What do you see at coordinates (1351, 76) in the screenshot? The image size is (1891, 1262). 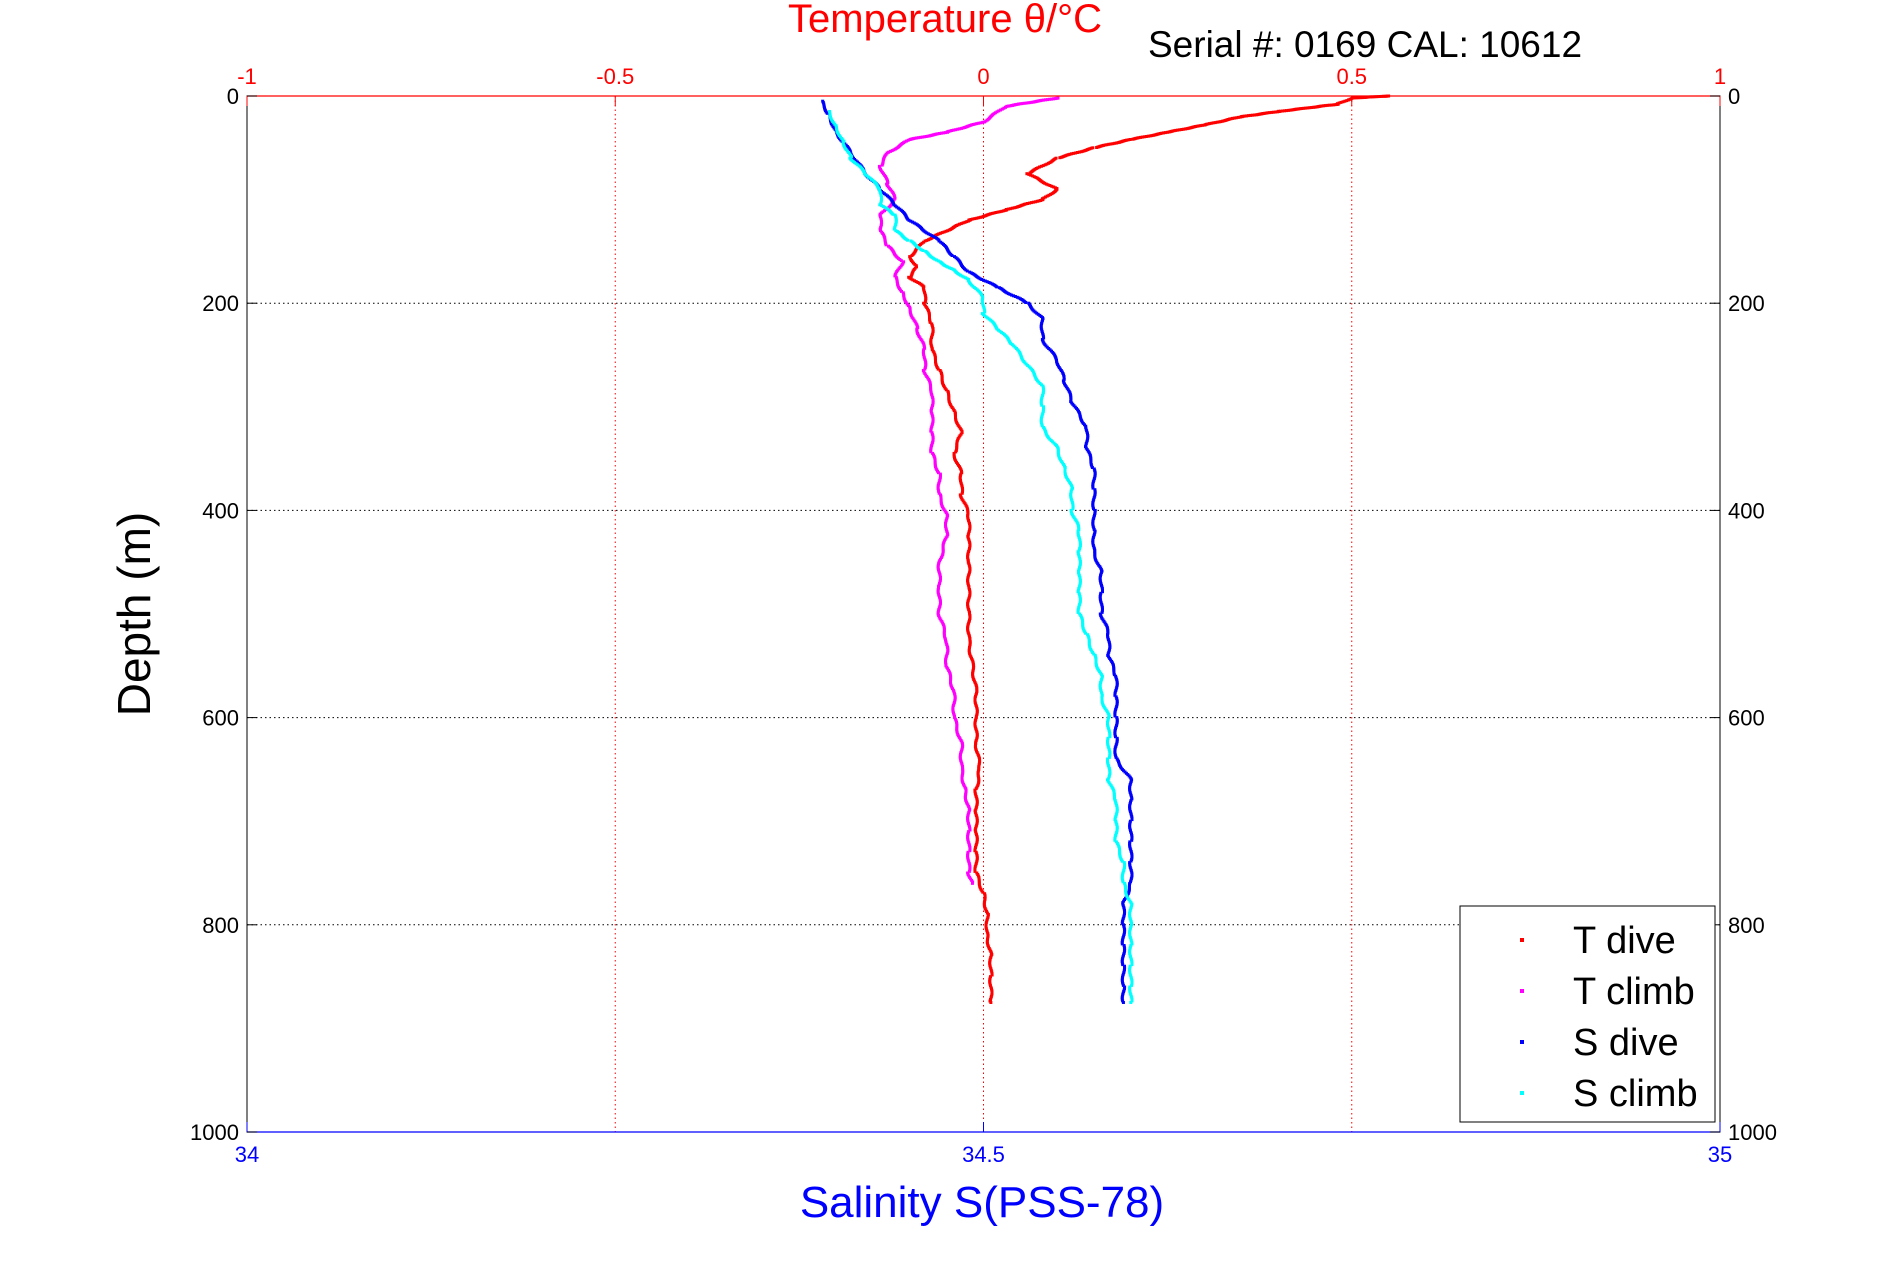 I see `temperature-tick-label: 0.5` at bounding box center [1351, 76].